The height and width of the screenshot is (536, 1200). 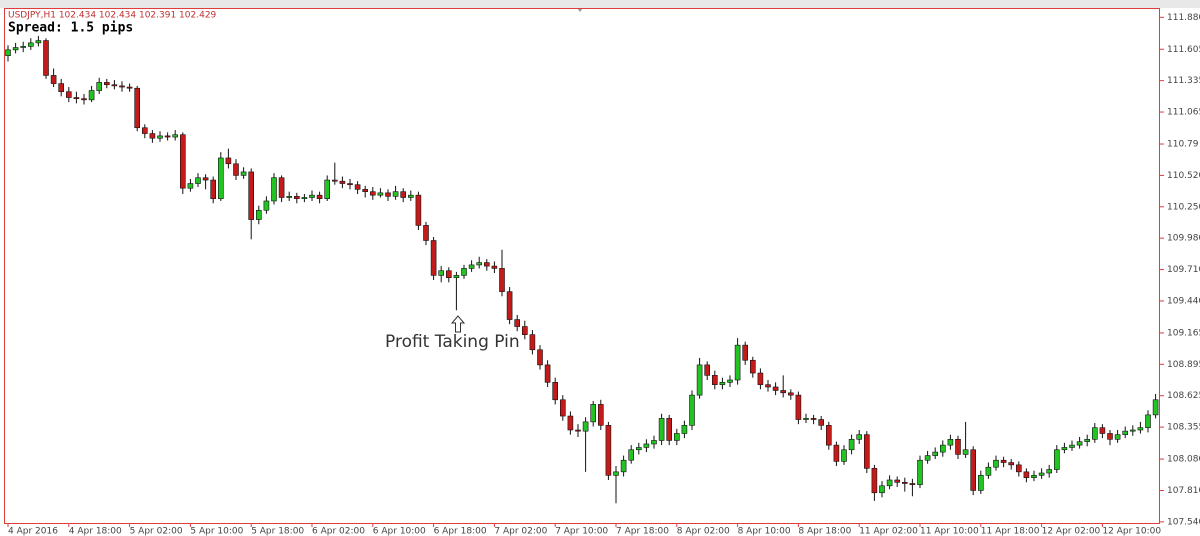 I want to click on x-tick-label: 6 Apr 02:00, so click(x=338, y=531).